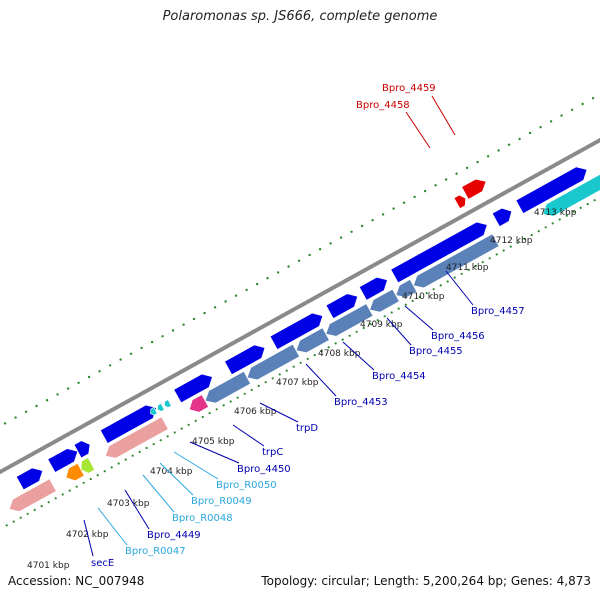 This screenshot has height=605, width=600. I want to click on kbp-label: 4709 kbp, so click(381, 325).